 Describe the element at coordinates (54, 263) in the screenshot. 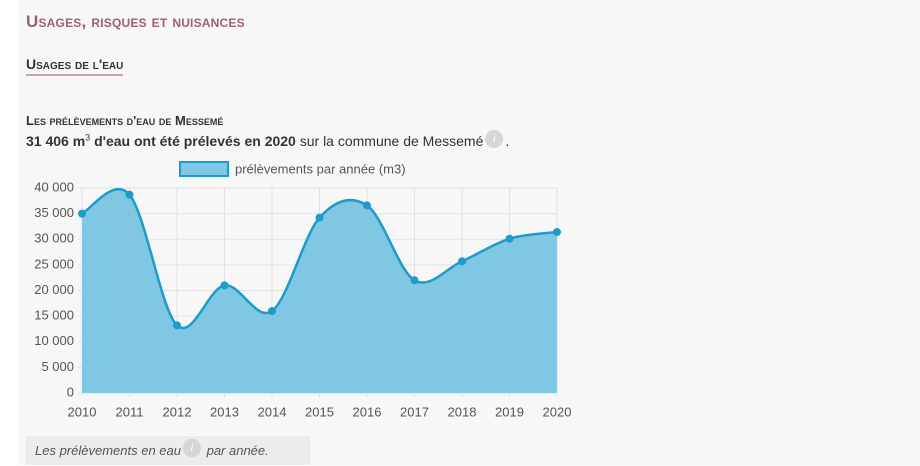

I see `y-tick-label: 25 000` at that location.